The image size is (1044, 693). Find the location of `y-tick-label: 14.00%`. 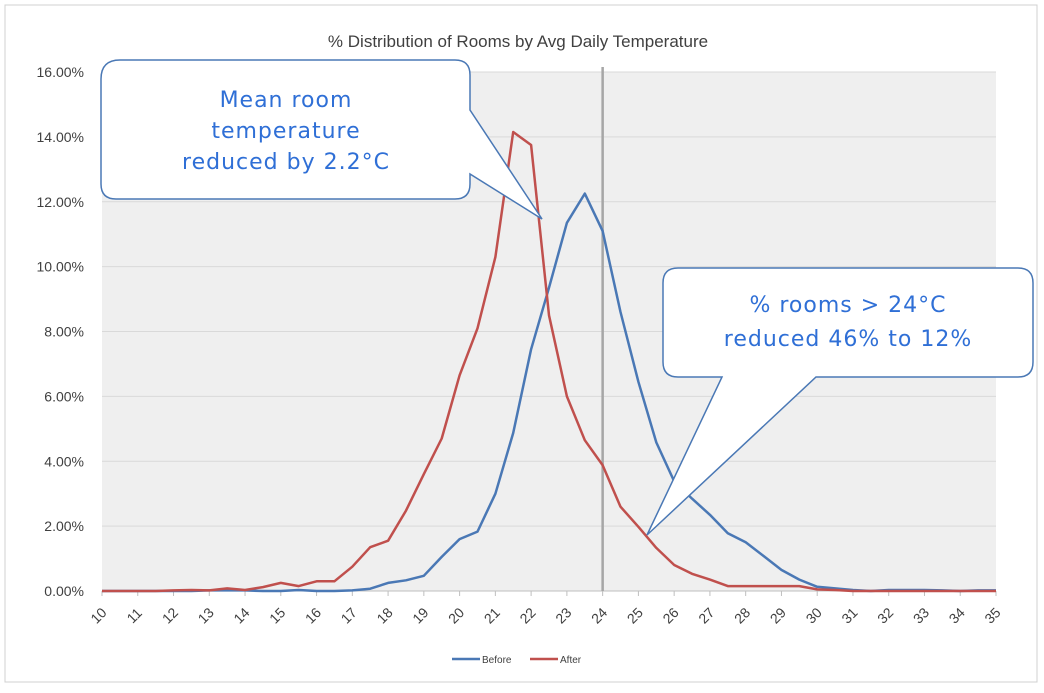

y-tick-label: 14.00% is located at coordinates (60, 137).